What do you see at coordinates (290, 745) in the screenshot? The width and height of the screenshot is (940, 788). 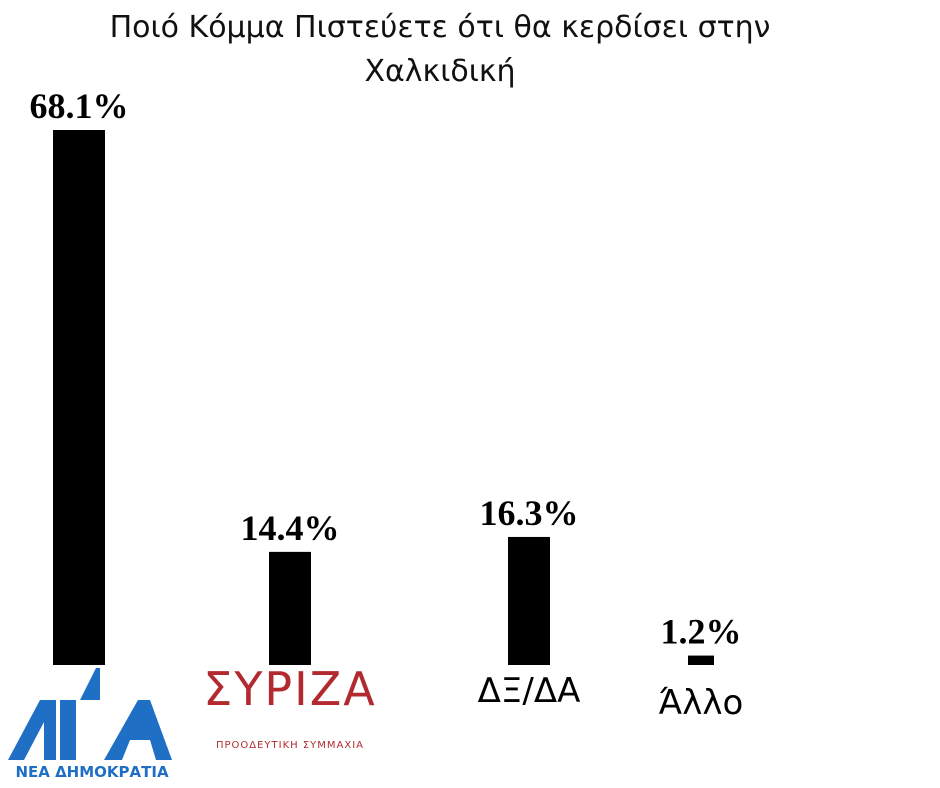 I see `category-tagline: ΠΡΟΟΔΕΥΤΙΚΗ ΣΥΜΜΑΧΙΑ` at bounding box center [290, 745].